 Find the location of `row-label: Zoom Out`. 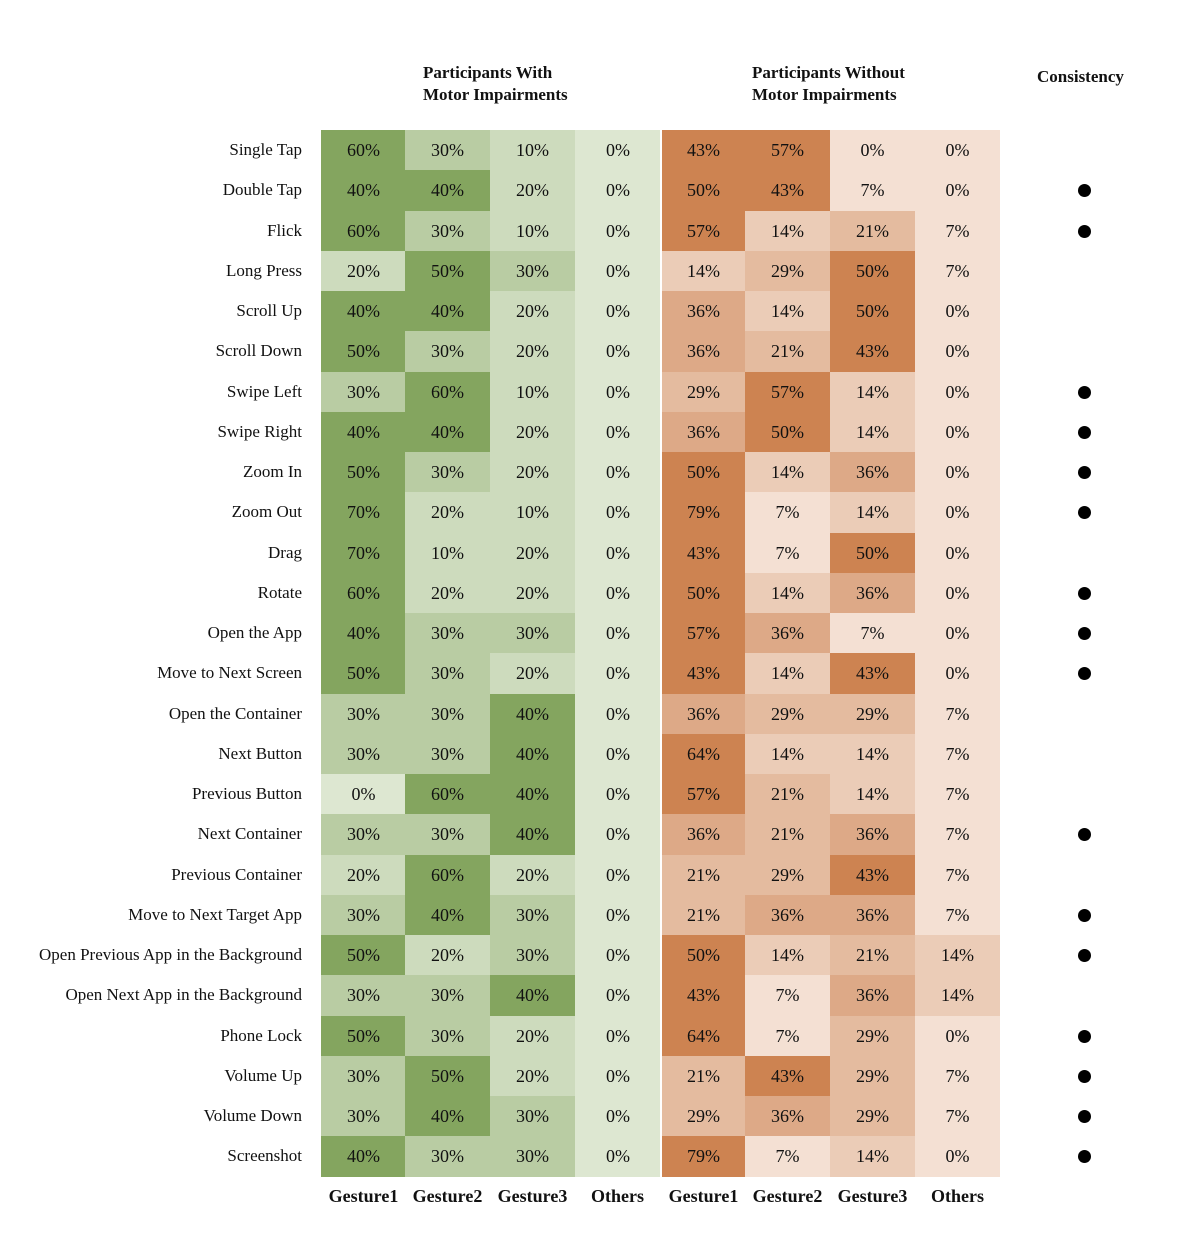

row-label: Zoom Out is located at coordinates (266, 512).